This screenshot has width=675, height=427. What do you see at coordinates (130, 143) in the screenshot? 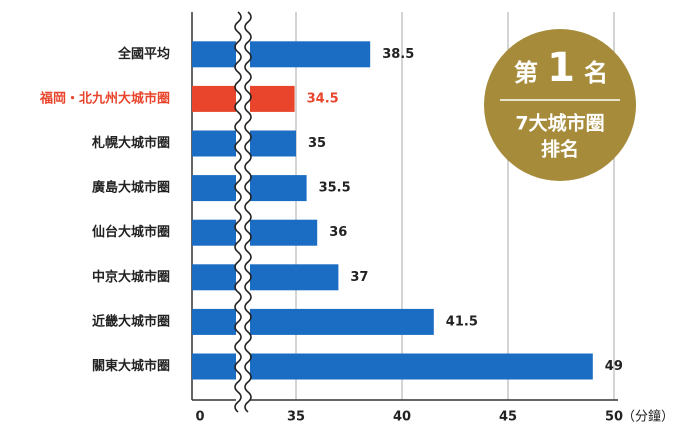
I see `category-label: 札幌大城市圈` at bounding box center [130, 143].